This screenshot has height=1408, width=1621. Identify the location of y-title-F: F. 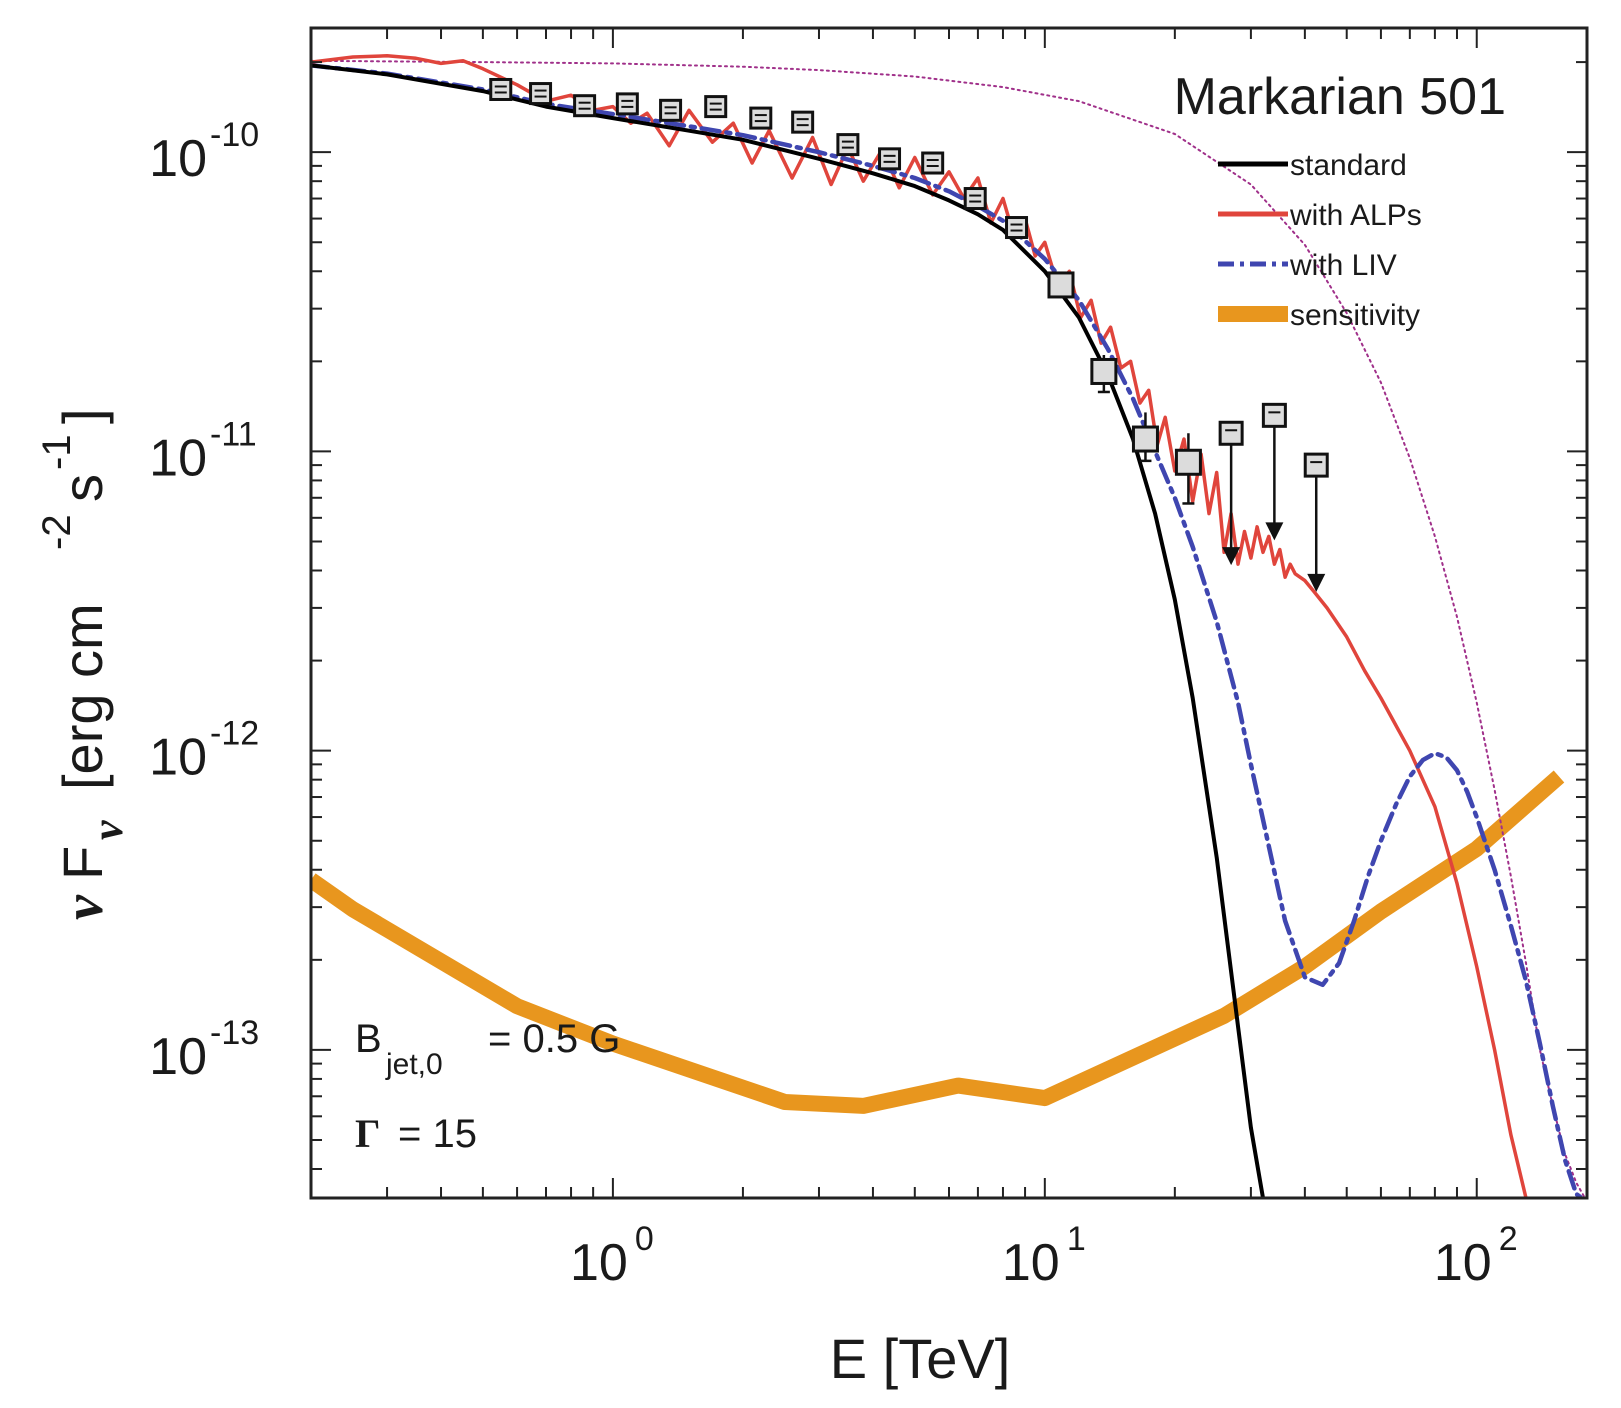
(82, 863).